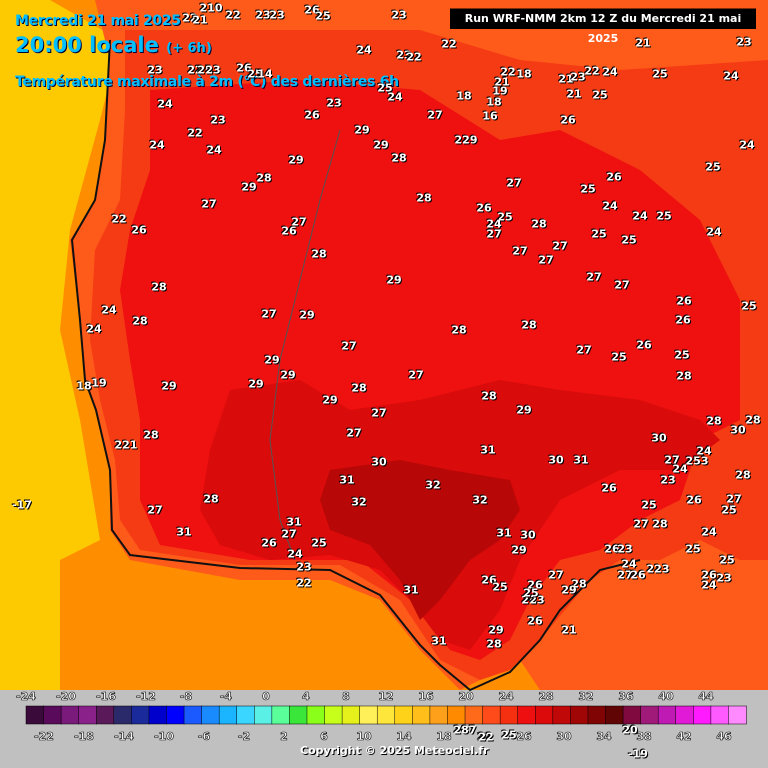 This screenshot has height=768, width=768. What do you see at coordinates (465, 730) in the screenshot?
I see `temperature-value: 287` at bounding box center [465, 730].